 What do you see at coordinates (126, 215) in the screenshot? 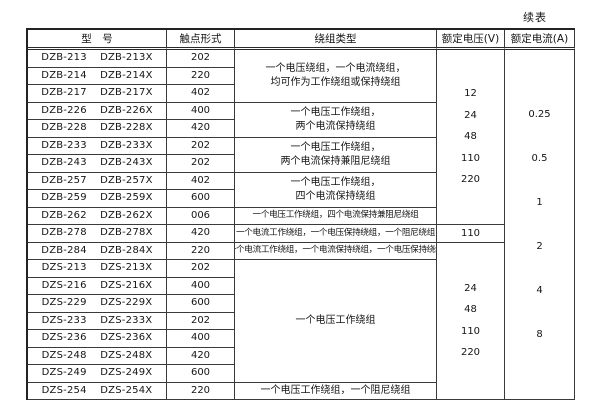
I see `model-code-x: DZB-262X` at bounding box center [126, 215].